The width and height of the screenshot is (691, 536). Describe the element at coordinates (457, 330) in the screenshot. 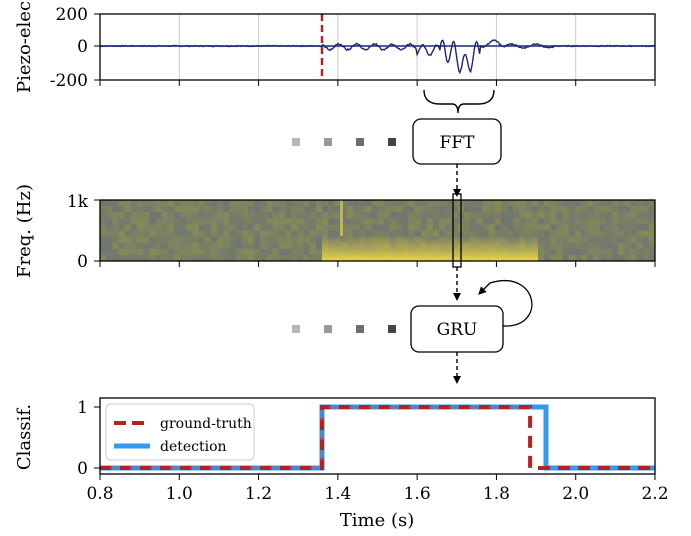

I see `gru-label: GRU` at that location.